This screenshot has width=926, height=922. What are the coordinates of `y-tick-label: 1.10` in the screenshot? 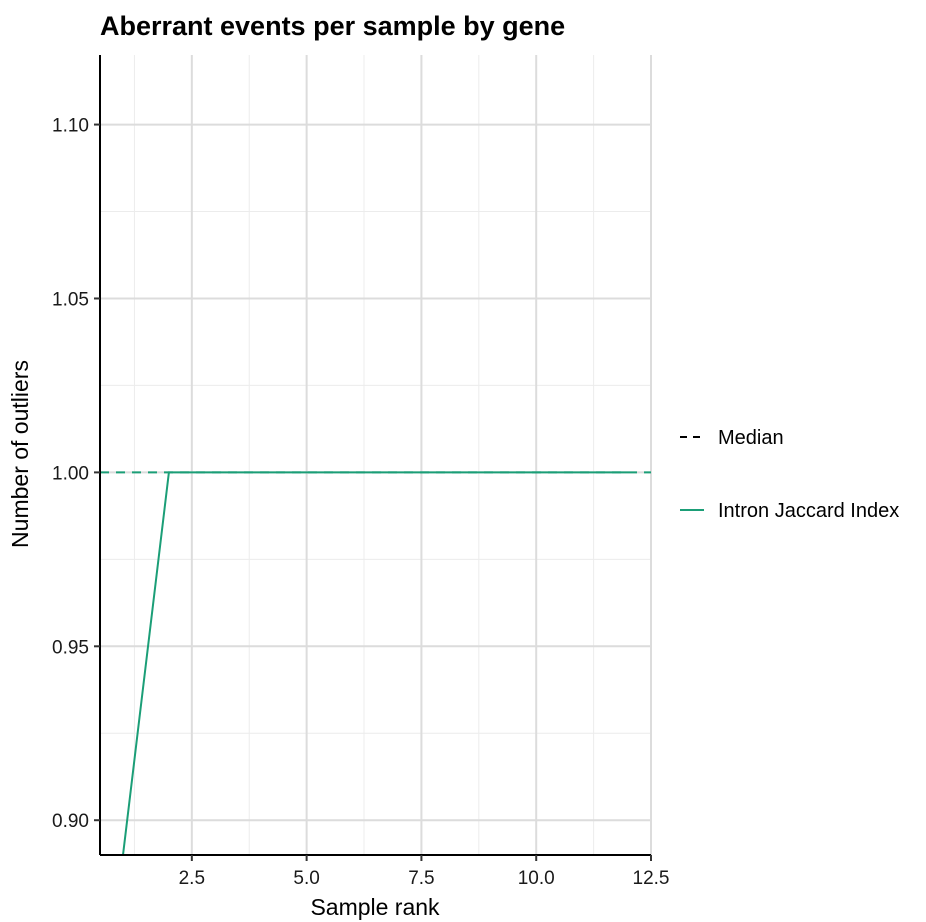 It's located at (70, 126).